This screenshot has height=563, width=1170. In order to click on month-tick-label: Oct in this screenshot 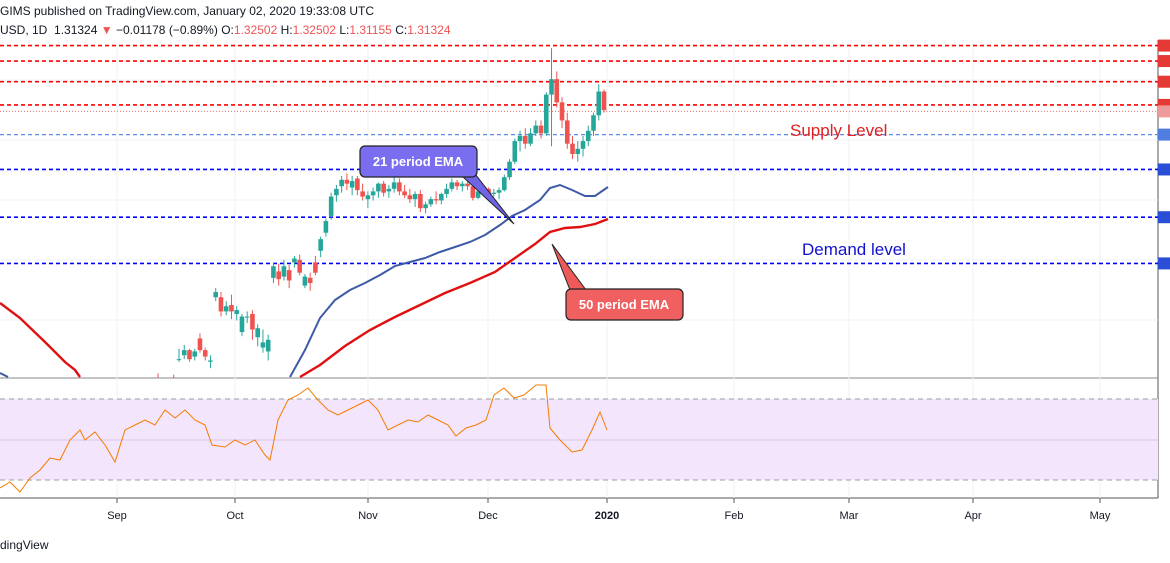, I will do `click(234, 516)`.